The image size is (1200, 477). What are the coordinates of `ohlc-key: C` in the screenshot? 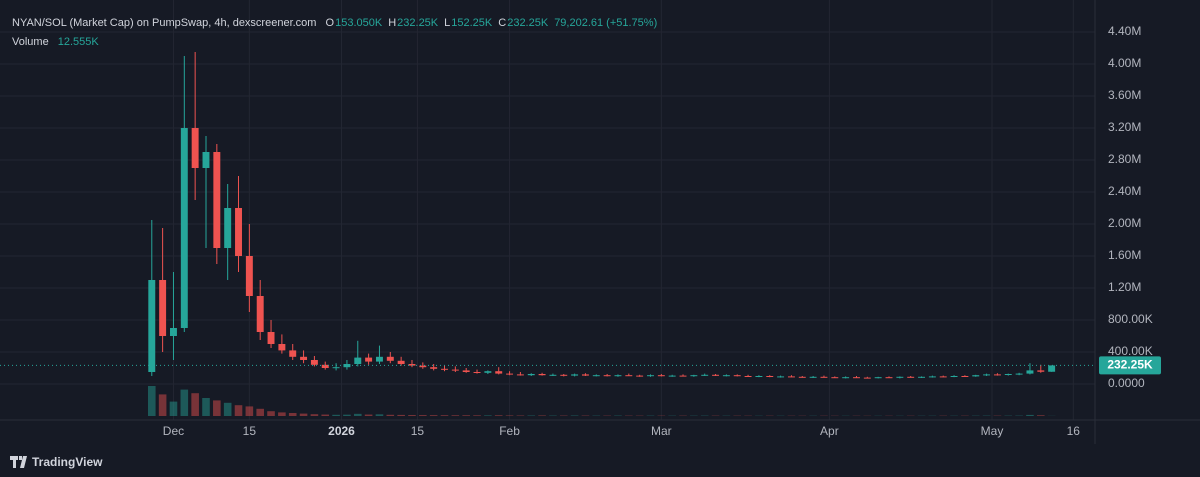 It's located at (502, 23).